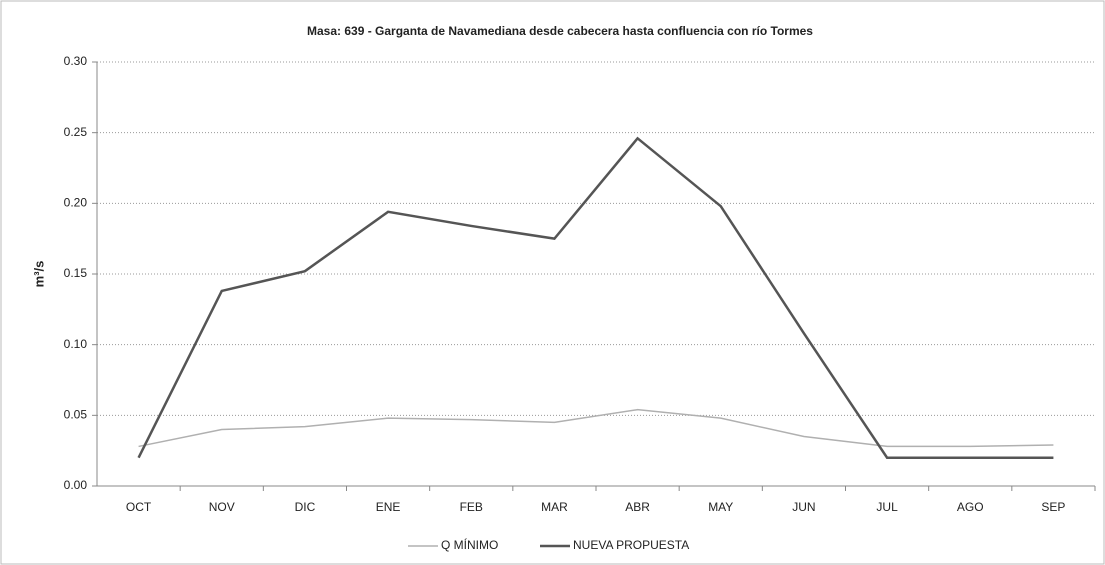 Image resolution: width=1105 pixels, height=565 pixels. What do you see at coordinates (139, 507) in the screenshot?
I see `x-tick-label: OCT` at bounding box center [139, 507].